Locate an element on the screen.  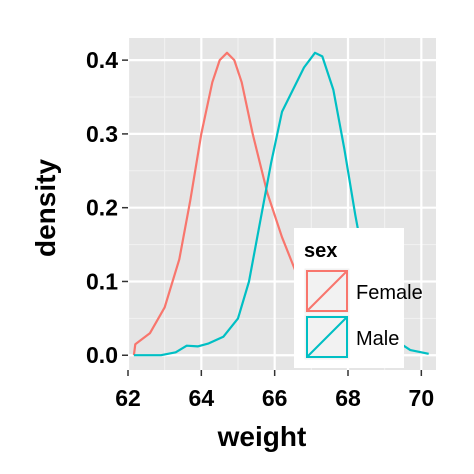
x-tick-label: 64 is located at coordinates (202, 398).